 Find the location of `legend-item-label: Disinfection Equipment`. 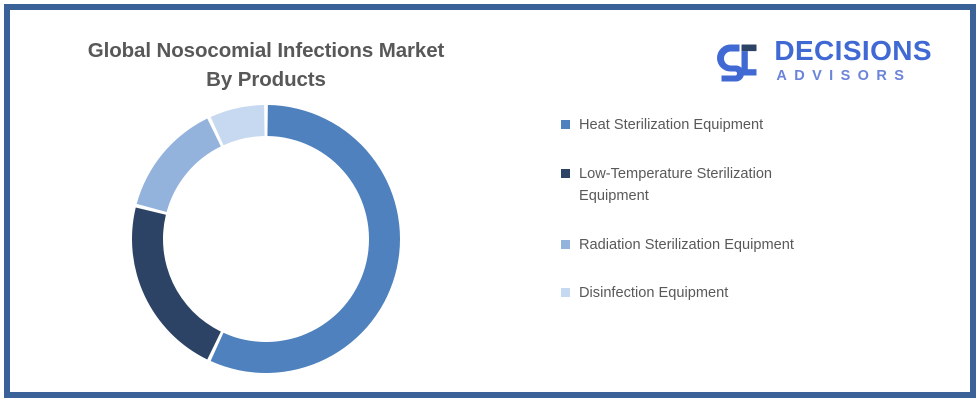

legend-item-label: Disinfection Equipment is located at coordinates (654, 293).